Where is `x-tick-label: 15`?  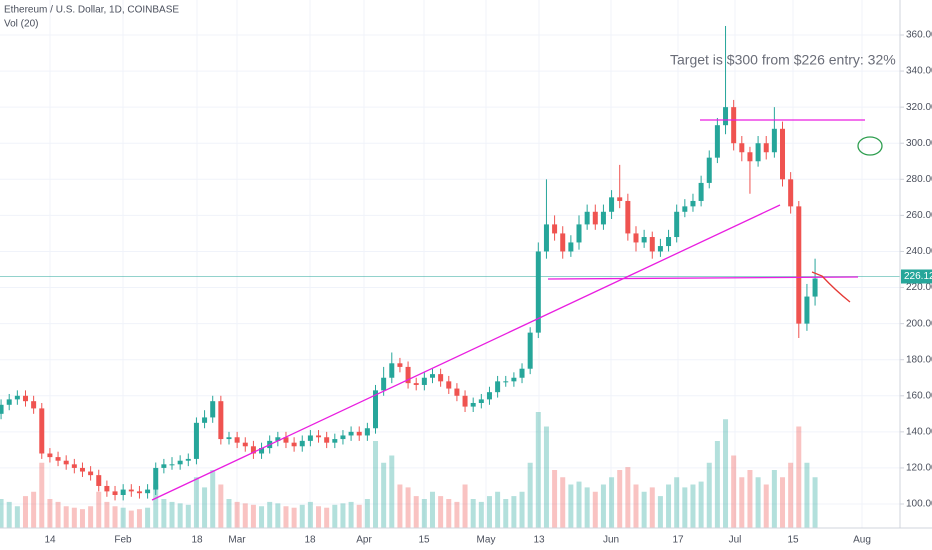
x-tick-label: 15 is located at coordinates (424, 540).